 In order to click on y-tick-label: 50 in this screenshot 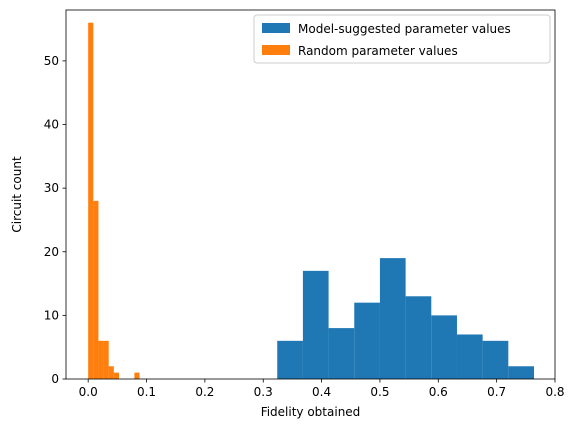, I will do `click(51, 61)`.